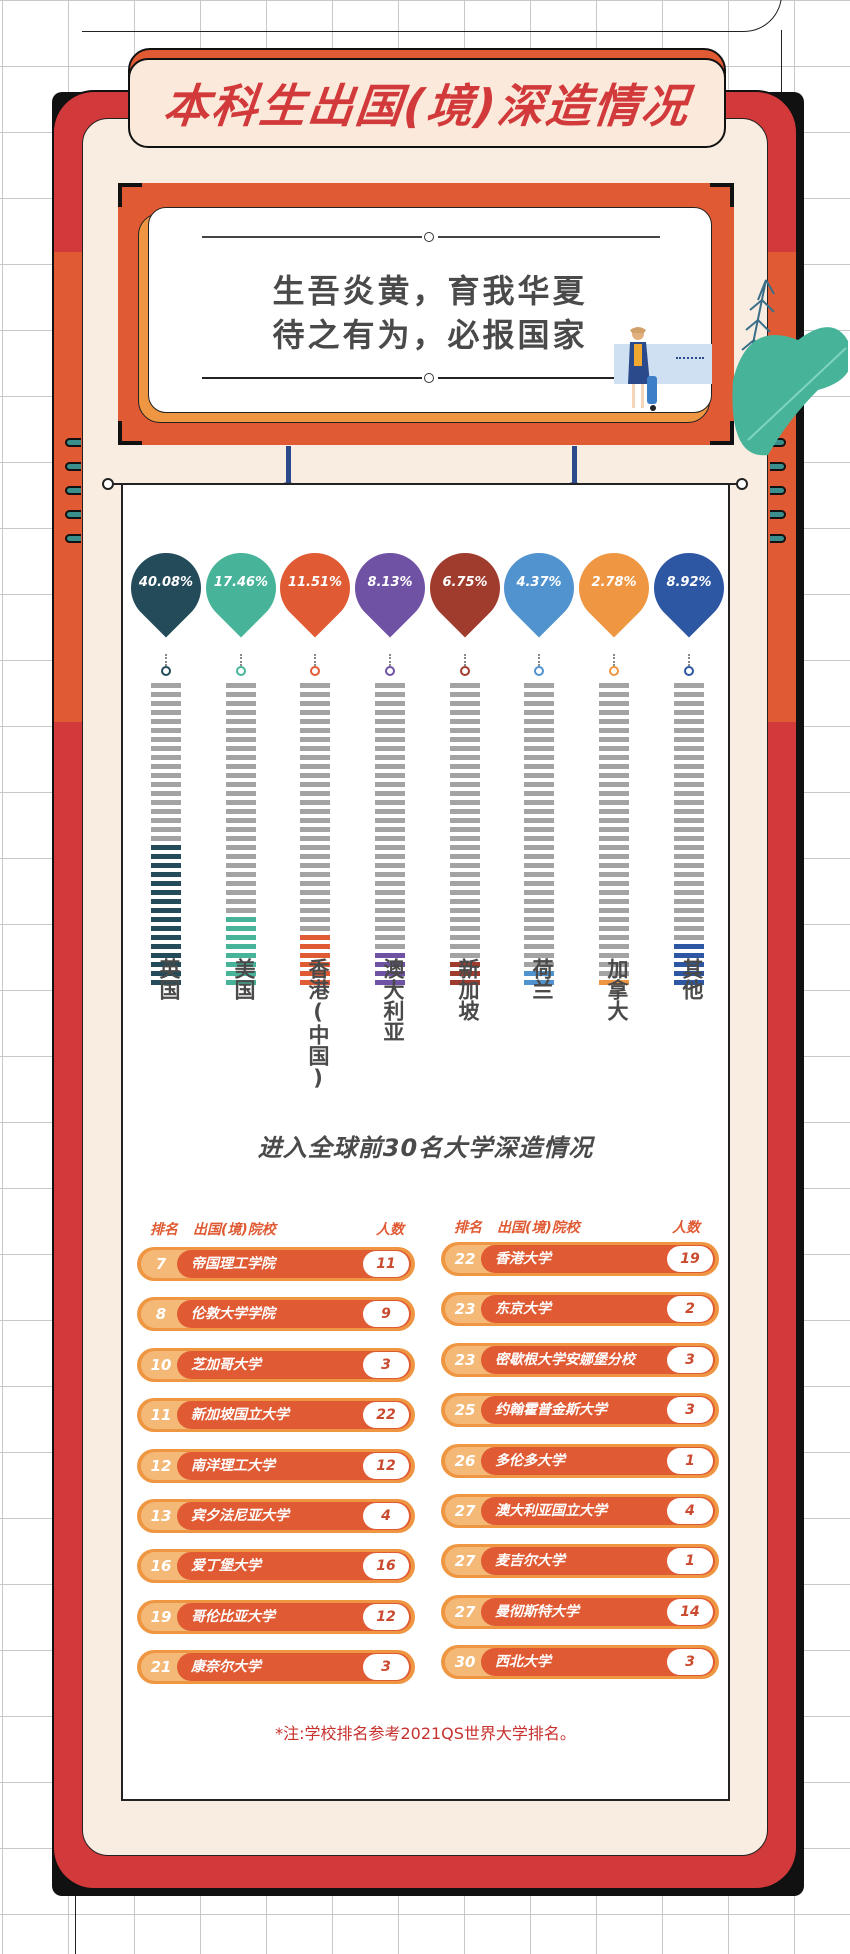  Describe the element at coordinates (426, 106) in the screenshot. I see `page-title: 本科生出国(境)深造情况` at that location.